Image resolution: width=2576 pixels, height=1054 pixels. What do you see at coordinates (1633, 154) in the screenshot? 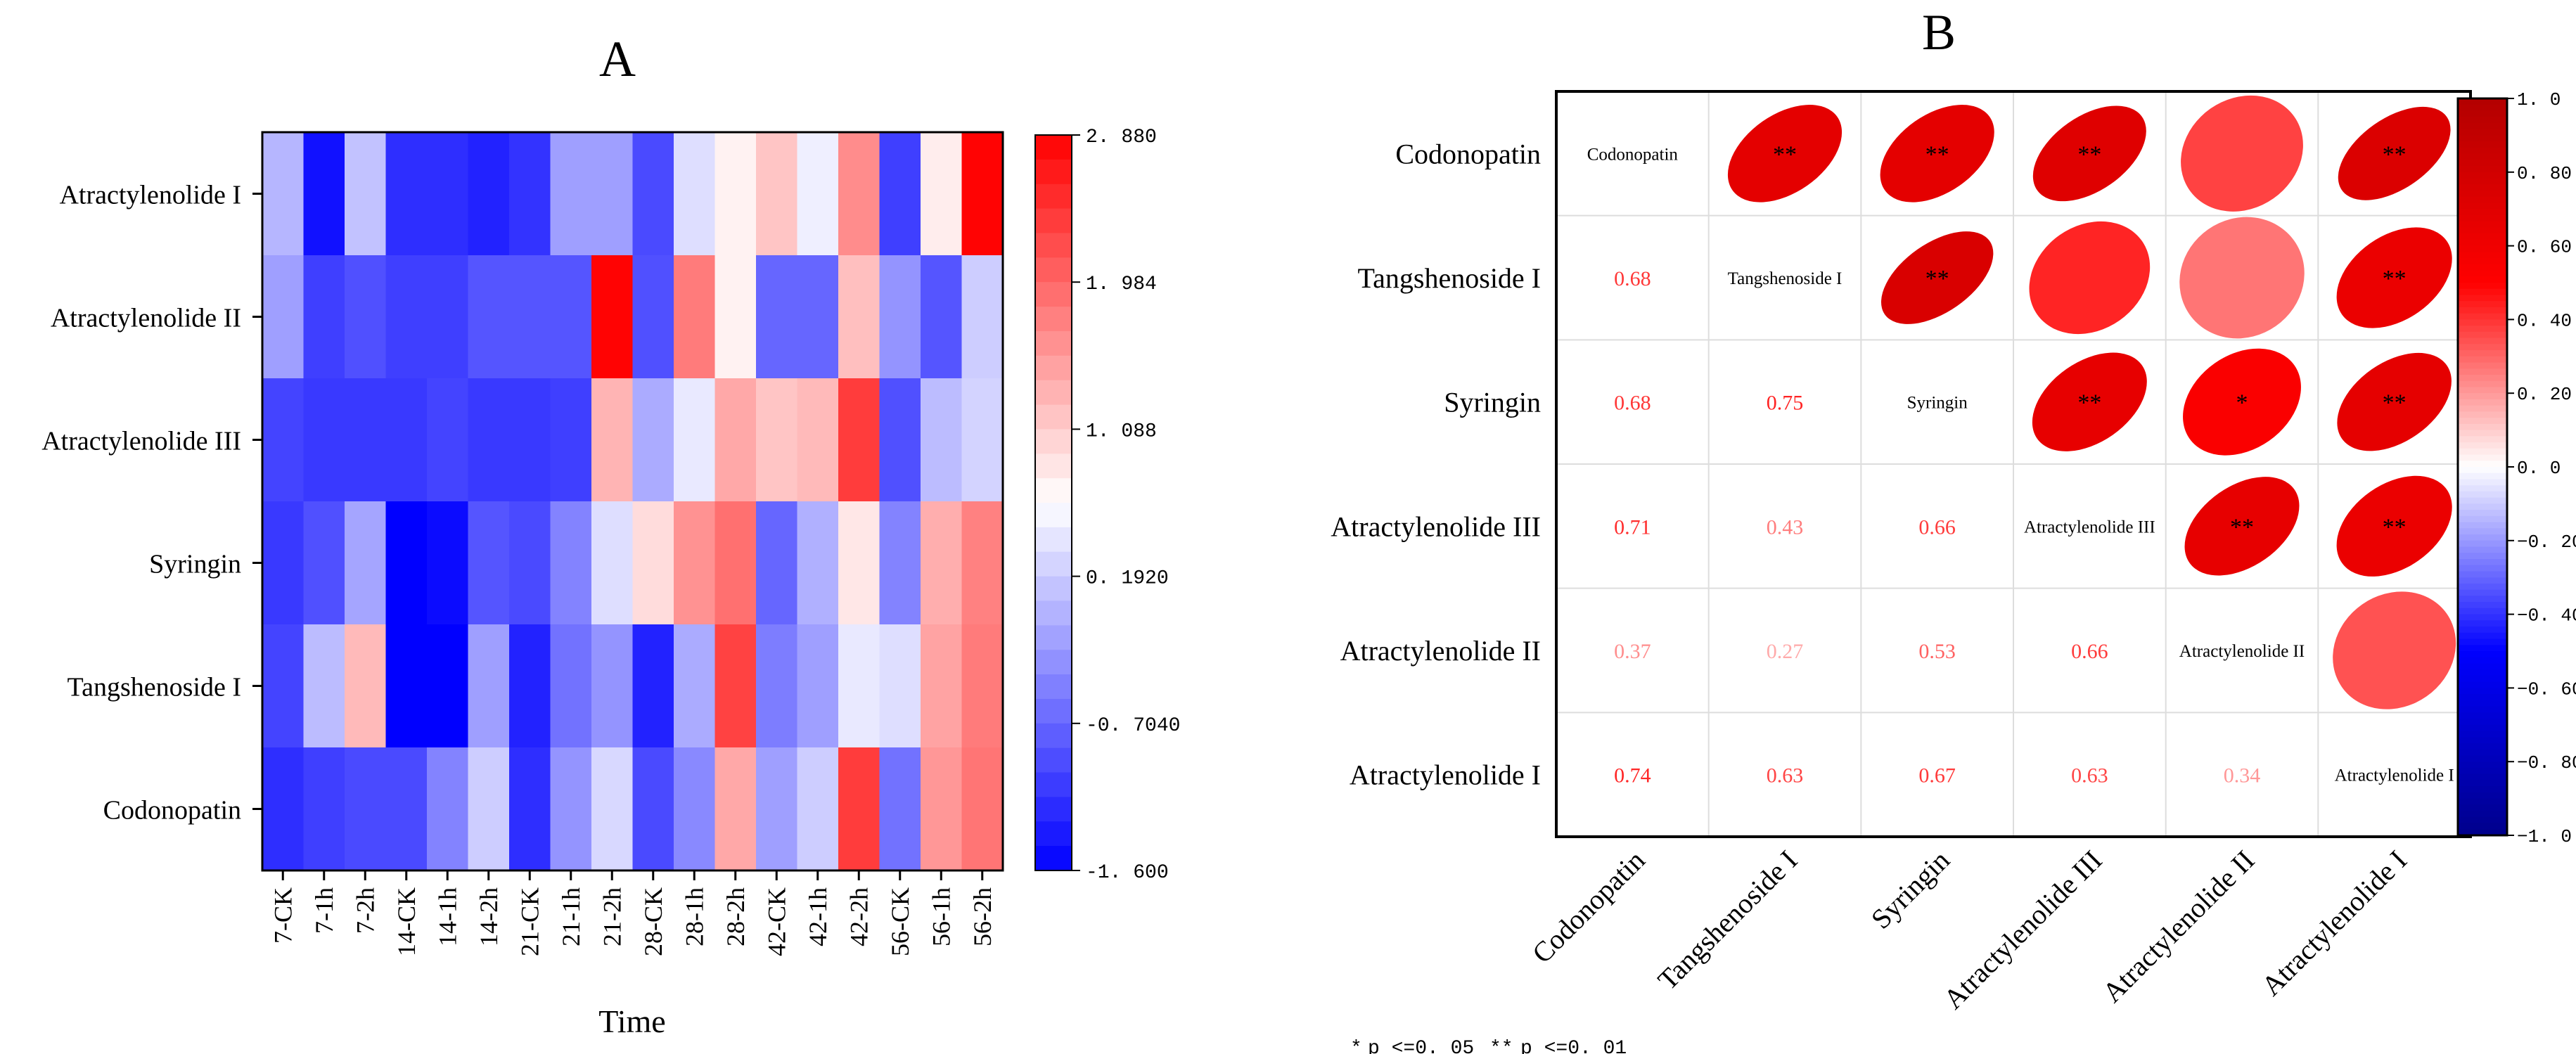
I see `diagonal-label: Codonopatin` at bounding box center [1633, 154].